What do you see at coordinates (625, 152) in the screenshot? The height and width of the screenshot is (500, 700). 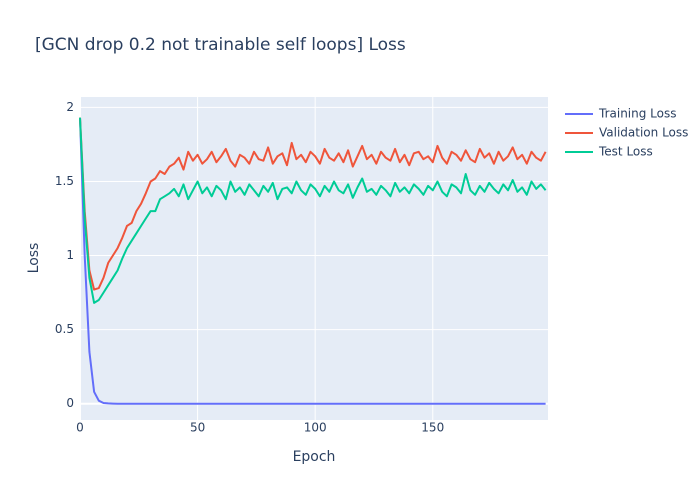 I see `legend-label: Test Loss` at bounding box center [625, 152].